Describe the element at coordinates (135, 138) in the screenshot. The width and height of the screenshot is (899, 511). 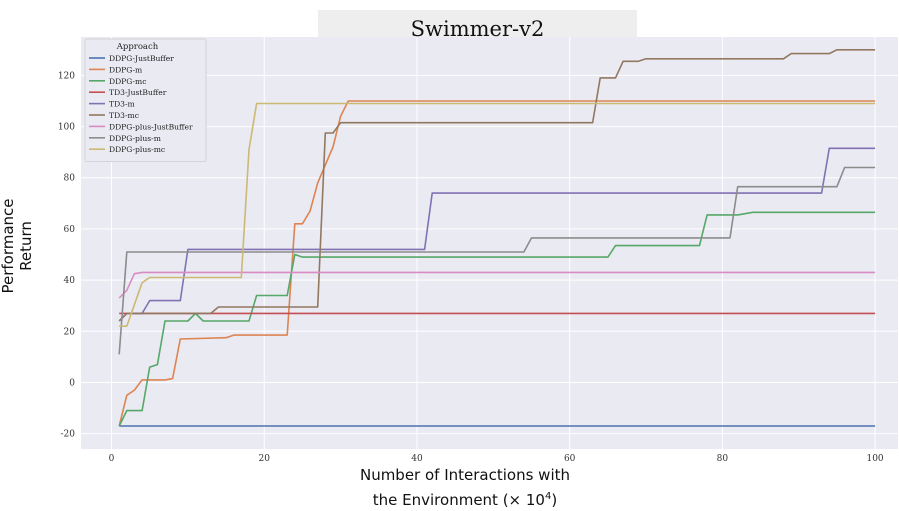
I see `legend-entry: DDPG-plus-m` at that location.